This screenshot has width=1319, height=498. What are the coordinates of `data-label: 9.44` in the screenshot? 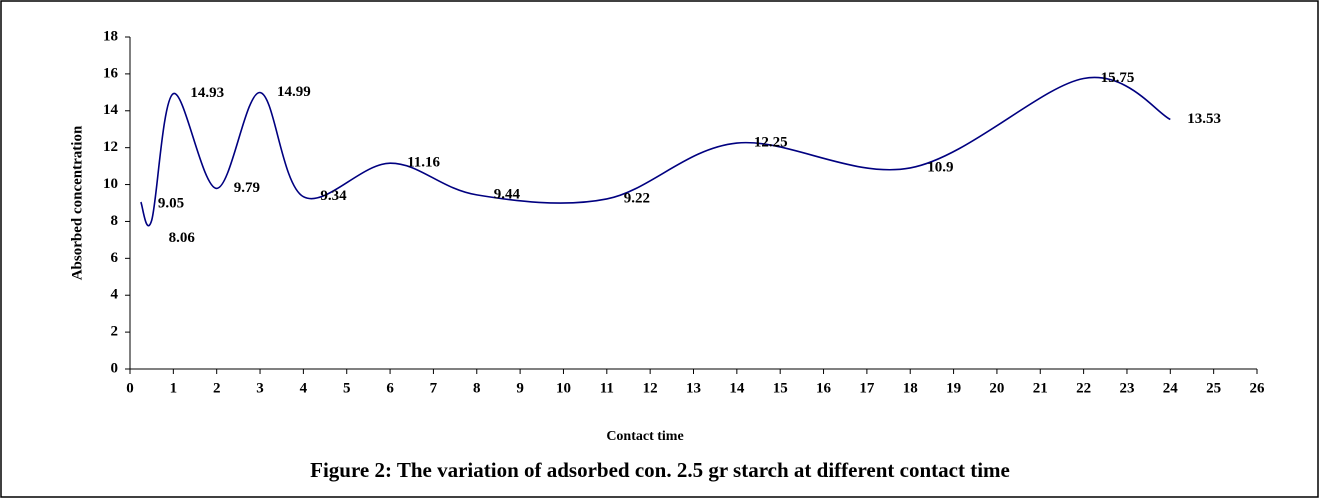 It's located at (507, 194).